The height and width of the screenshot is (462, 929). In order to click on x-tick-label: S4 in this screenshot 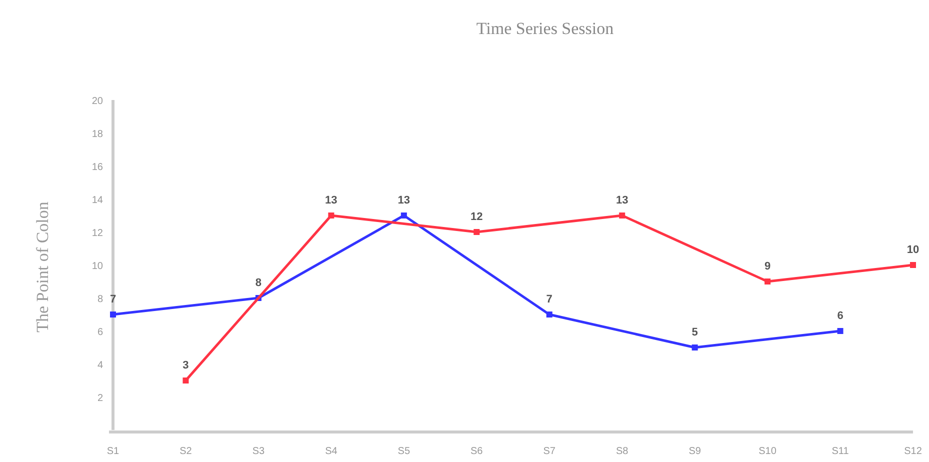, I will do `click(331, 451)`.